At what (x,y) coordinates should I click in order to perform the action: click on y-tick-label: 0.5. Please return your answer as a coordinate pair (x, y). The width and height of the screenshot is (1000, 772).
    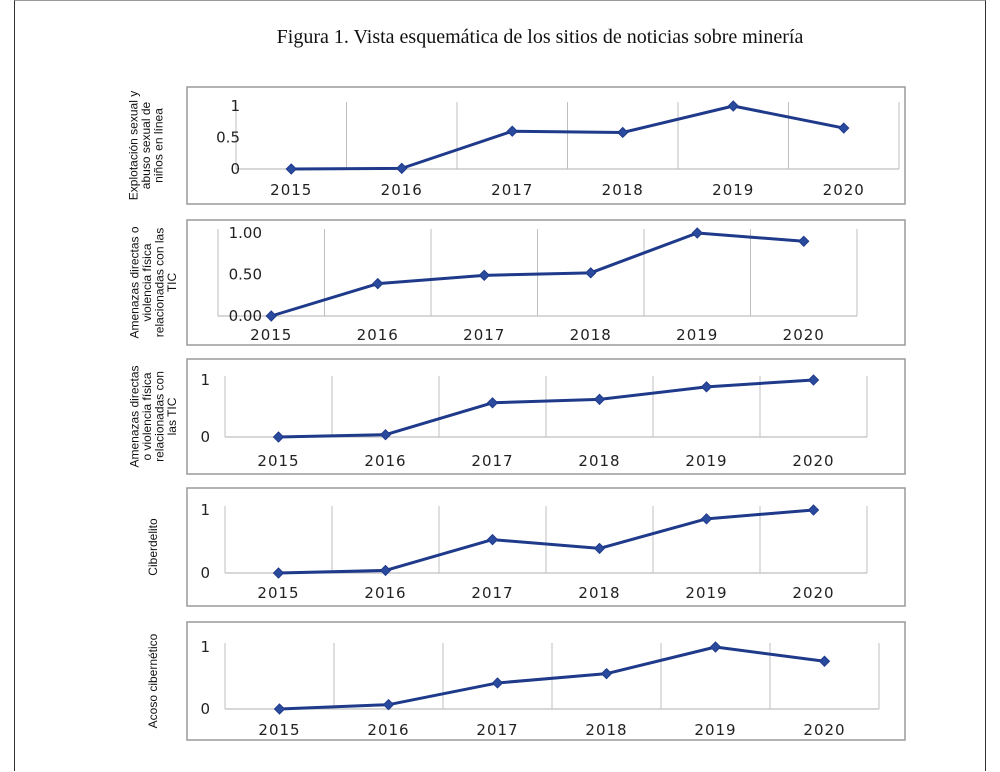
    Looking at the image, I should click on (228, 138).